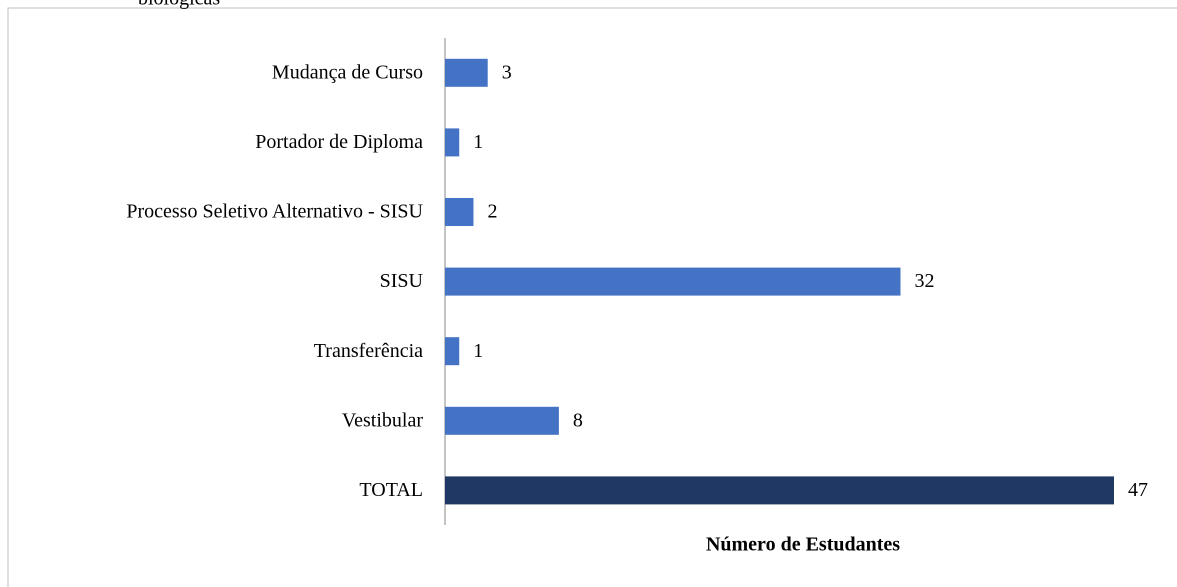  I want to click on y-tick-label: SISU, so click(402, 281).